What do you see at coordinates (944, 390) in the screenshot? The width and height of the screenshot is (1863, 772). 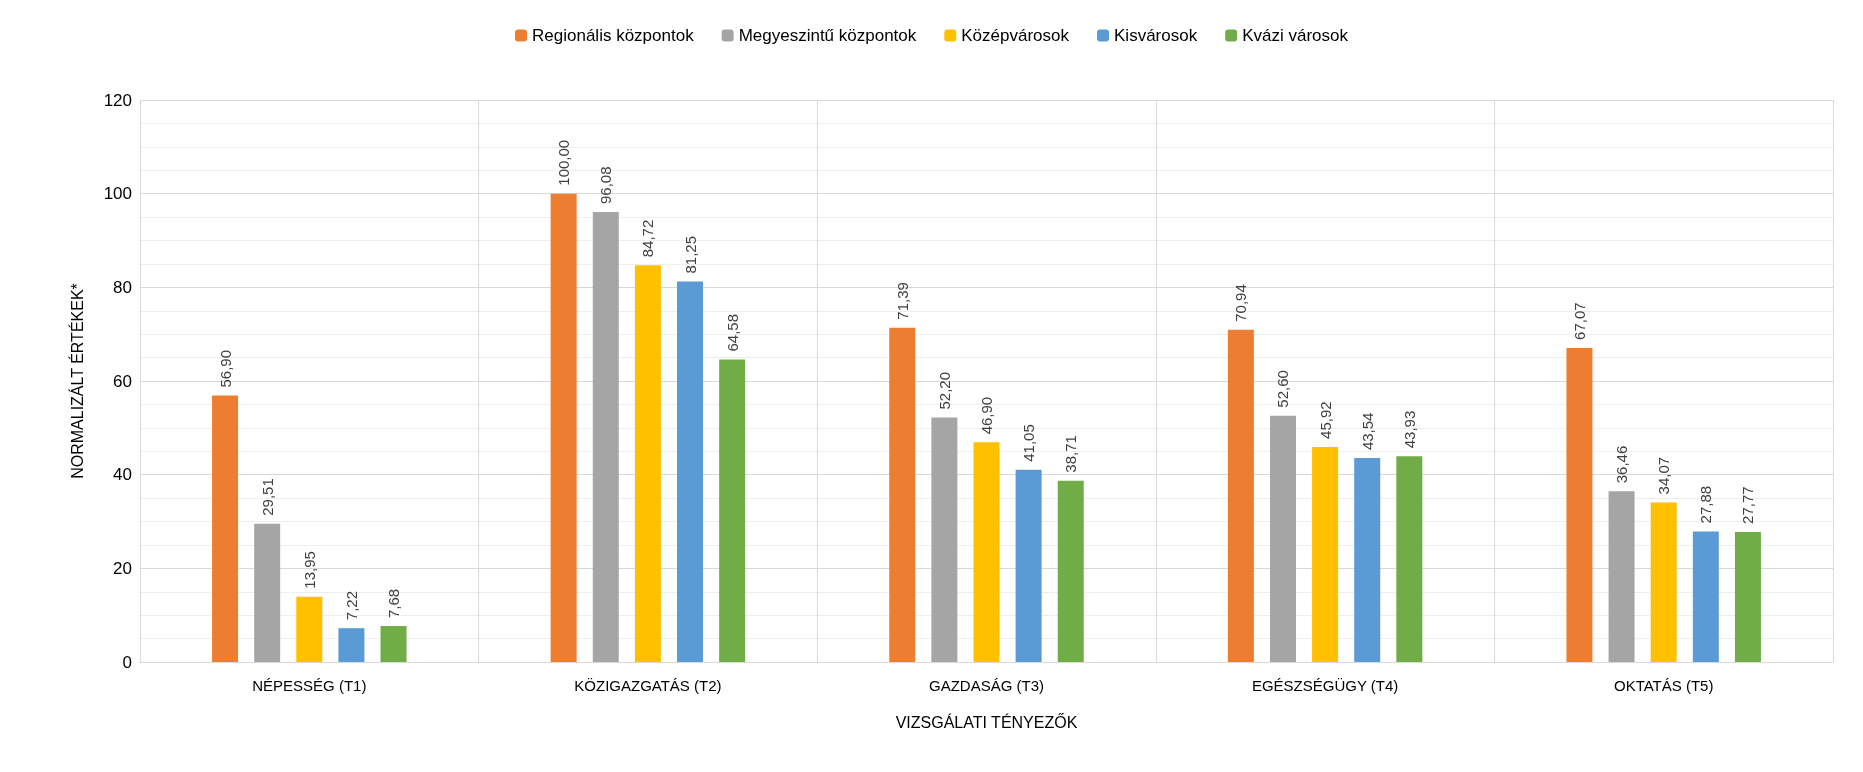 I see `data-label: 52,20` at bounding box center [944, 390].